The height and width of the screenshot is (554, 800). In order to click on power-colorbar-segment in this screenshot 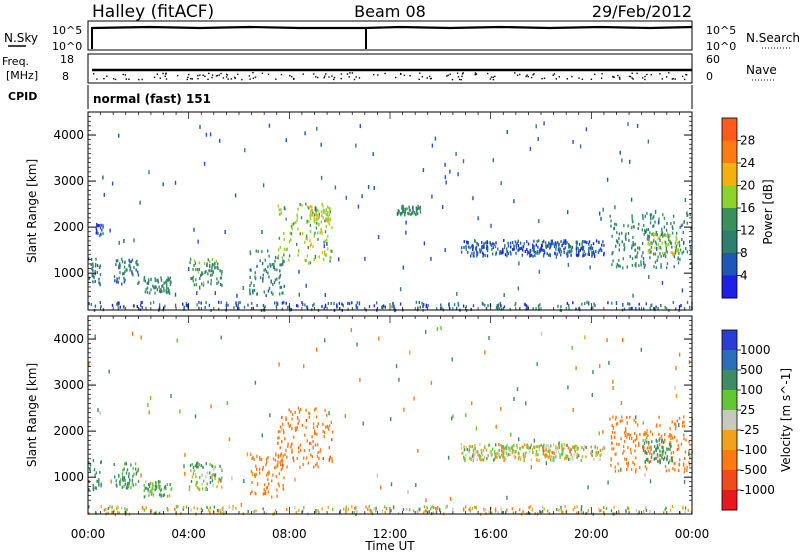, I will do `click(729, 174)`.